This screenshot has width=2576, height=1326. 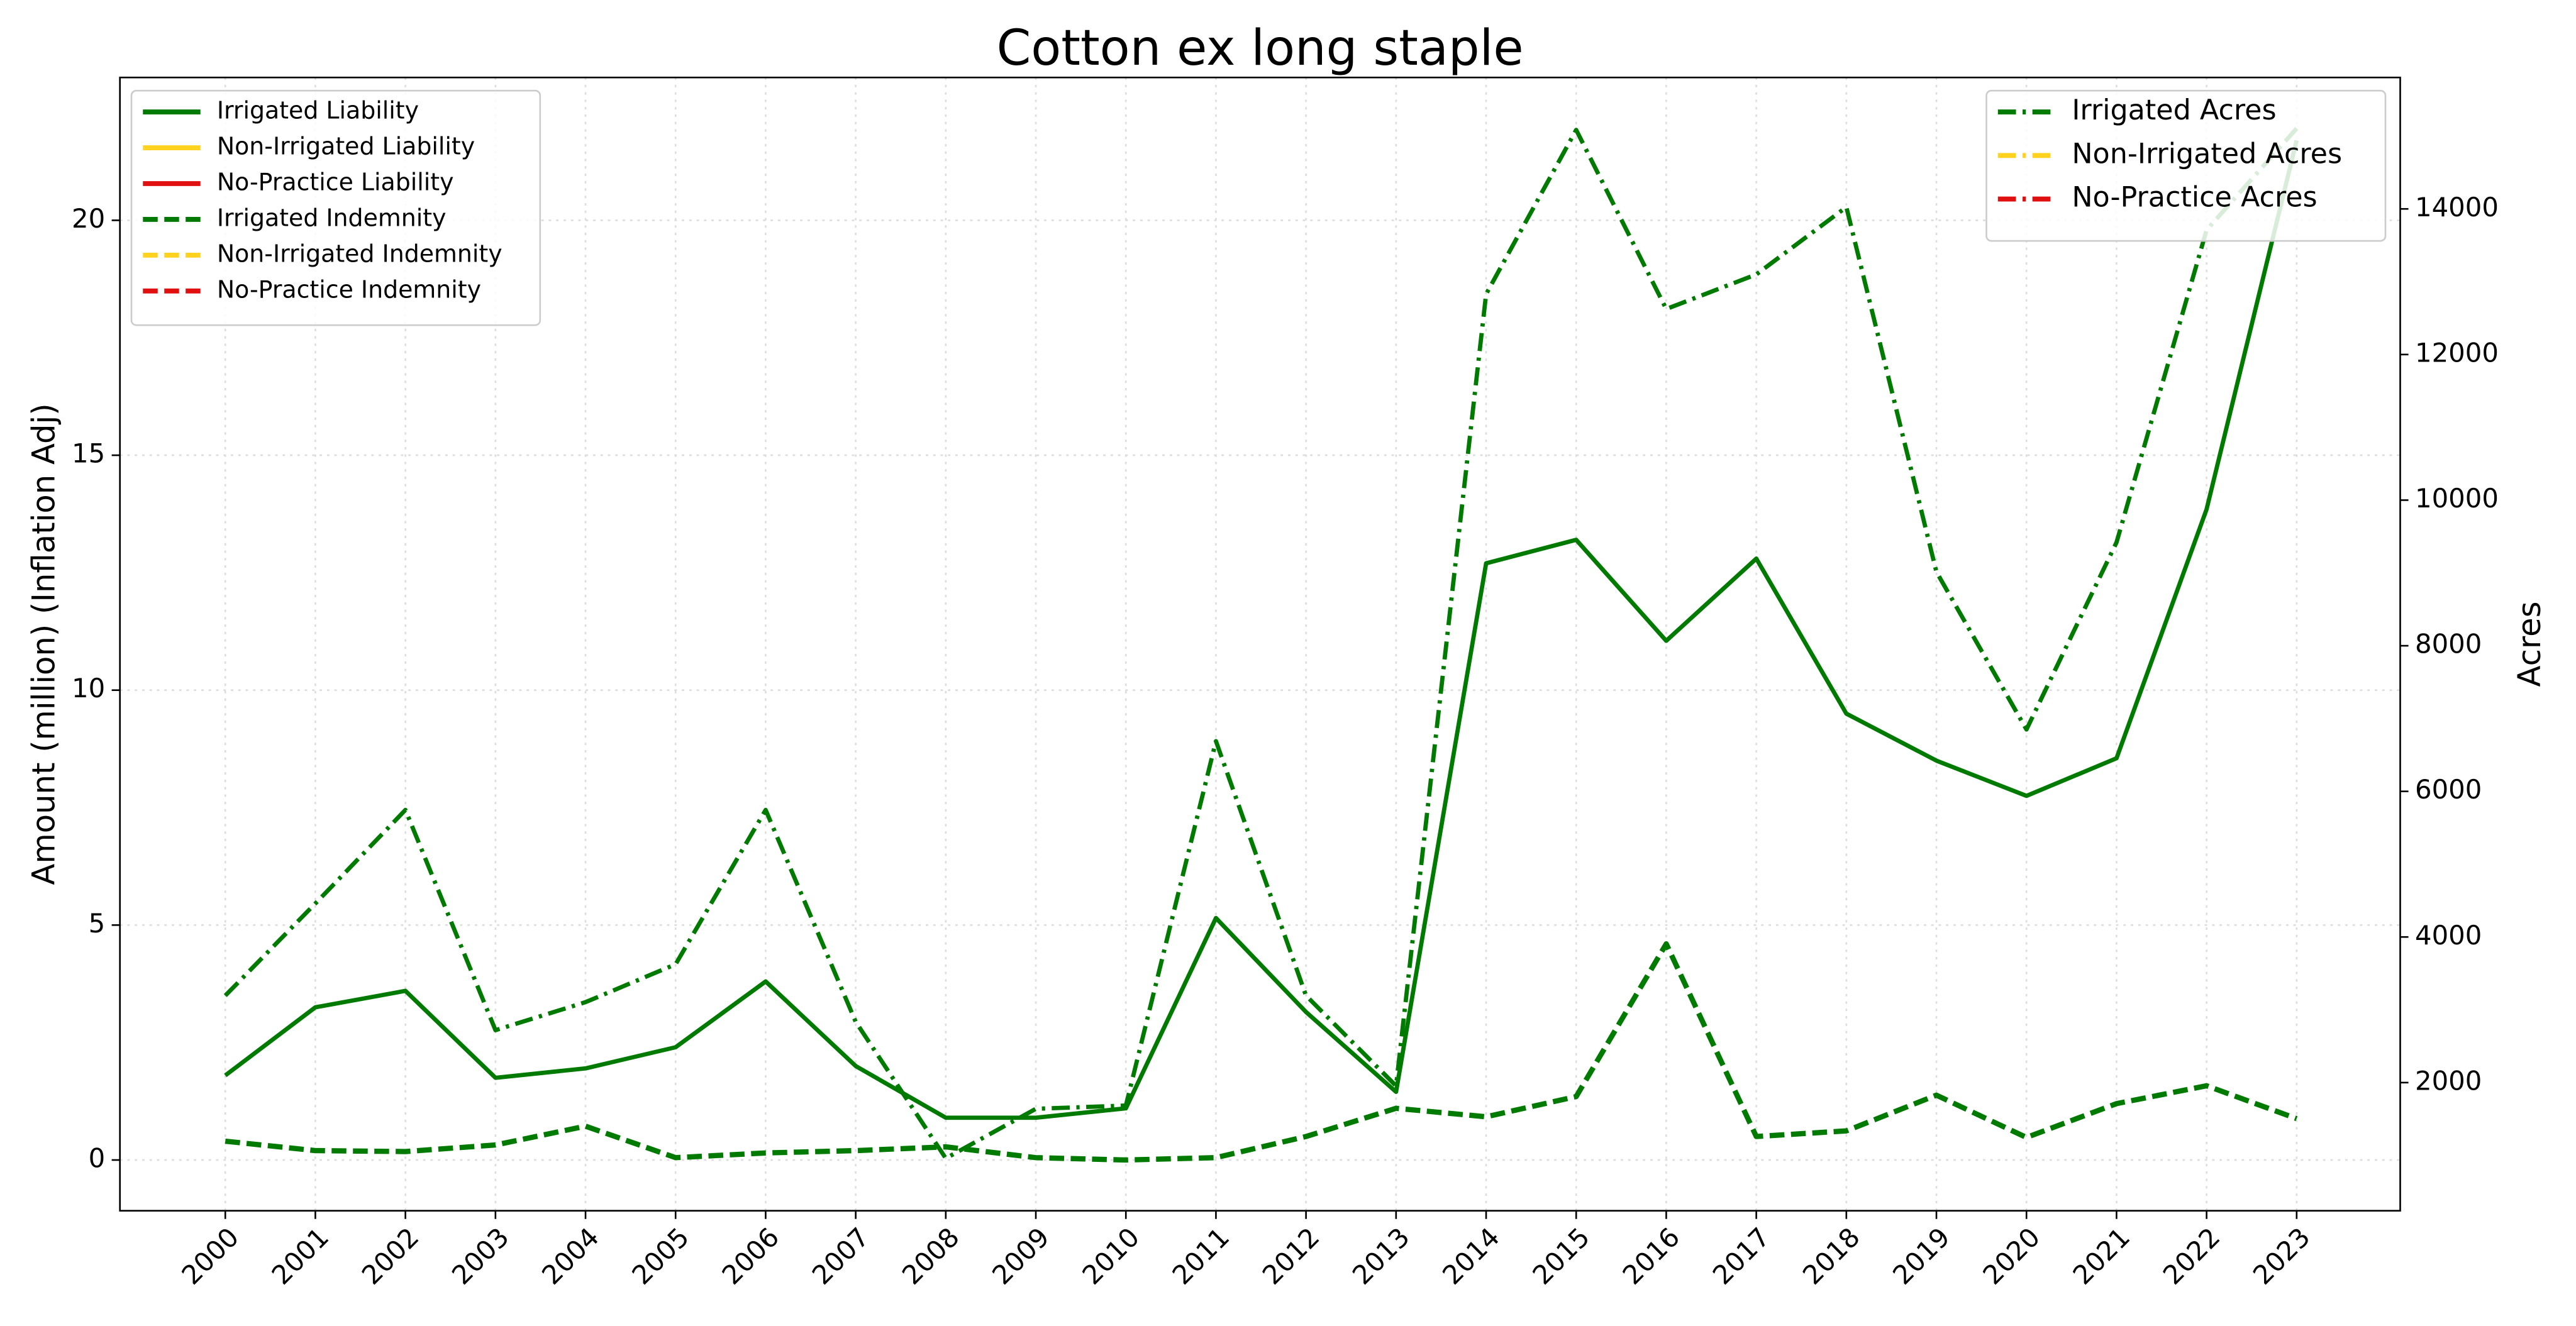 I want to click on x-tick-label: 2009, so click(x=1020, y=1256).